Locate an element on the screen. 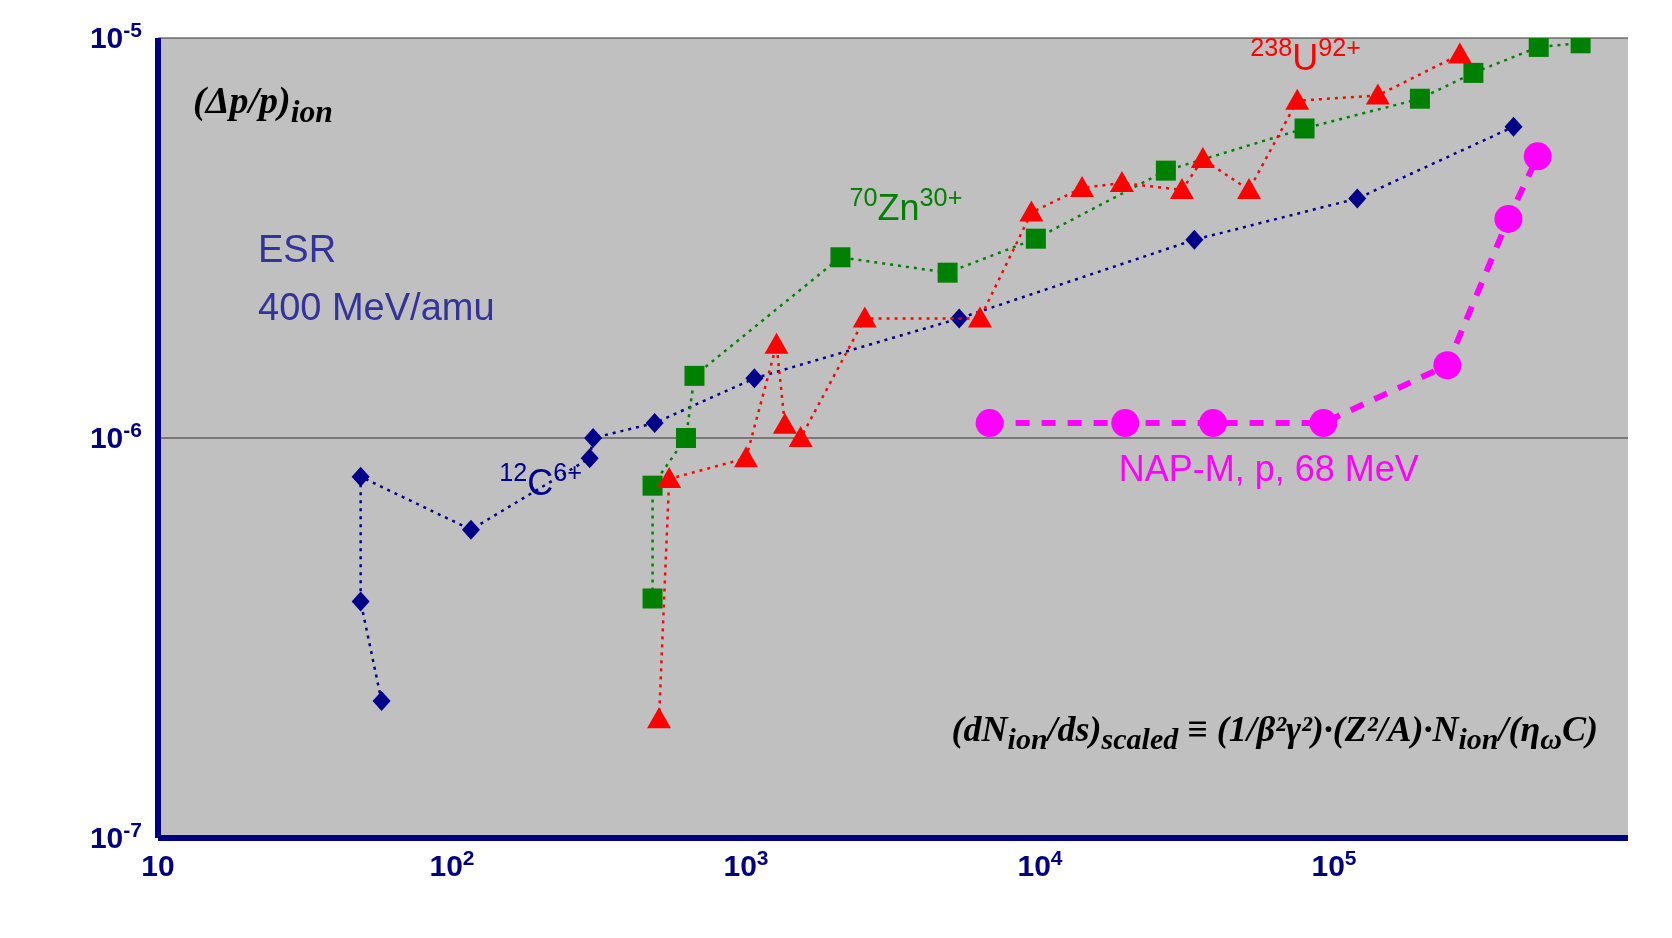 Image resolution: width=1672 pixels, height=938 pixels. x-tick-label: 10$^{3}$ is located at coordinates (746, 863).